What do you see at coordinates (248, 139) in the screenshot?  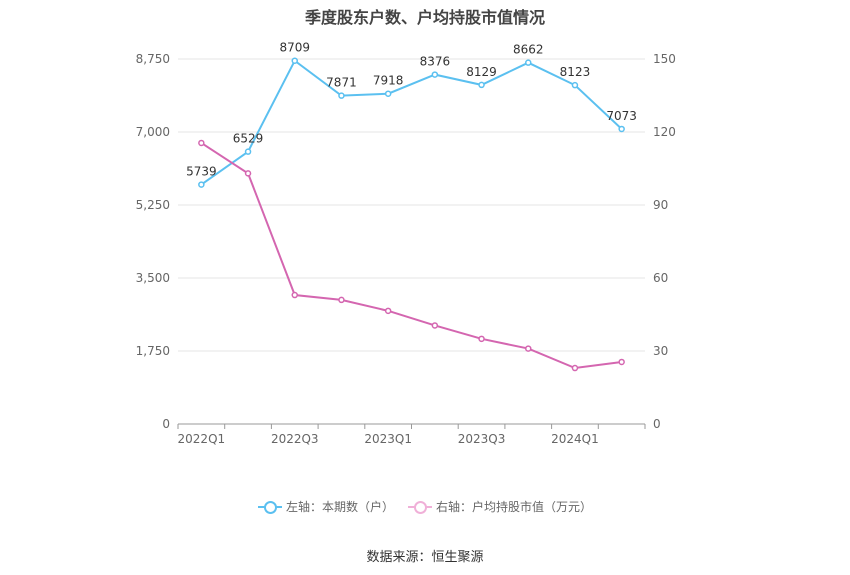 I see `data-label: 6529` at bounding box center [248, 139].